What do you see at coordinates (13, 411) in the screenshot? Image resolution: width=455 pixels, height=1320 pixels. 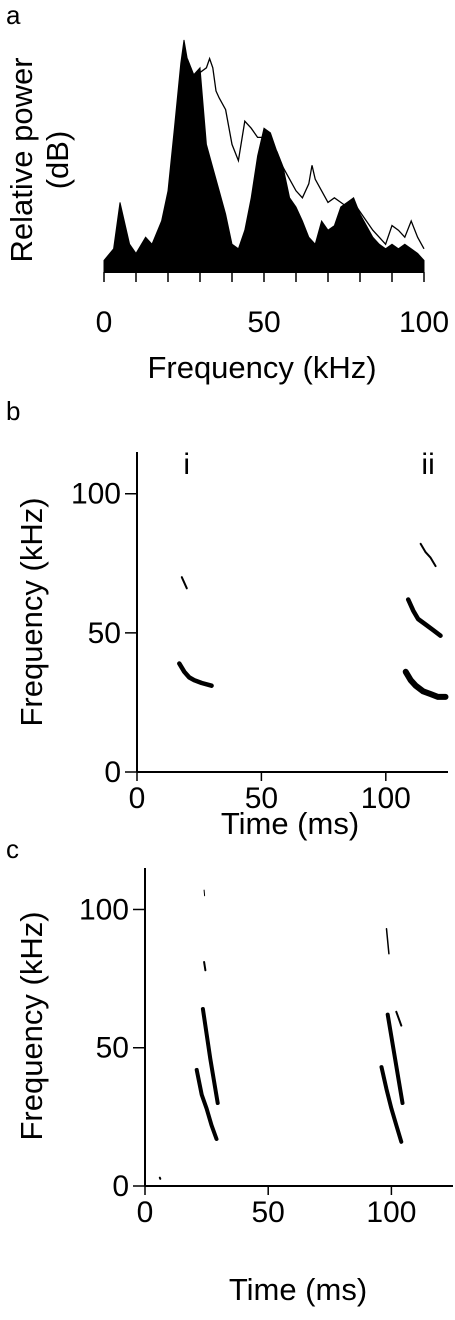 I see `panel-letter-b: b` at bounding box center [13, 411].